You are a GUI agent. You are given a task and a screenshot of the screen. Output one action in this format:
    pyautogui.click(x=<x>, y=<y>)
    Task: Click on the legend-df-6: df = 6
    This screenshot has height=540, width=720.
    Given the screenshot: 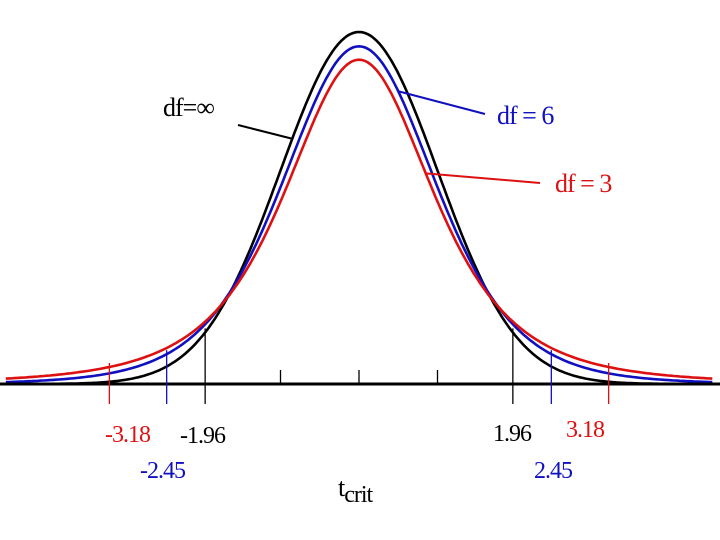 What is the action you would take?
    pyautogui.click(x=525, y=115)
    